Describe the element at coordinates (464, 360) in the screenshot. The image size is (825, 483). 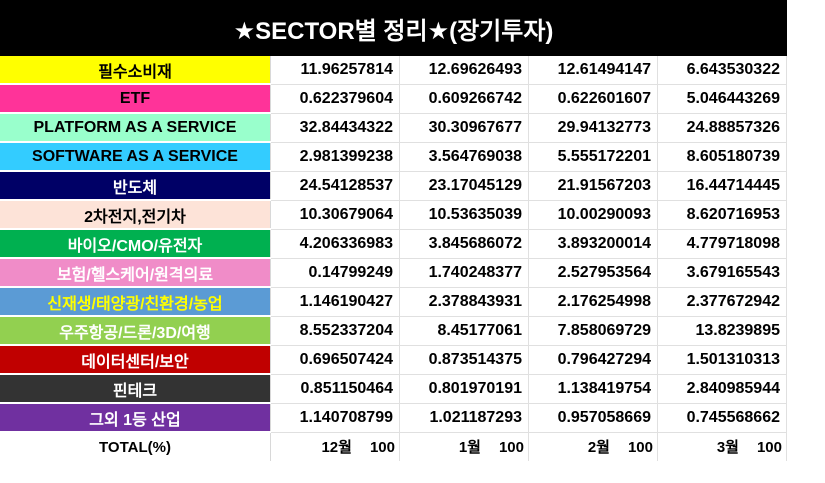
I see `value-cell: 0.873514375` at that location.